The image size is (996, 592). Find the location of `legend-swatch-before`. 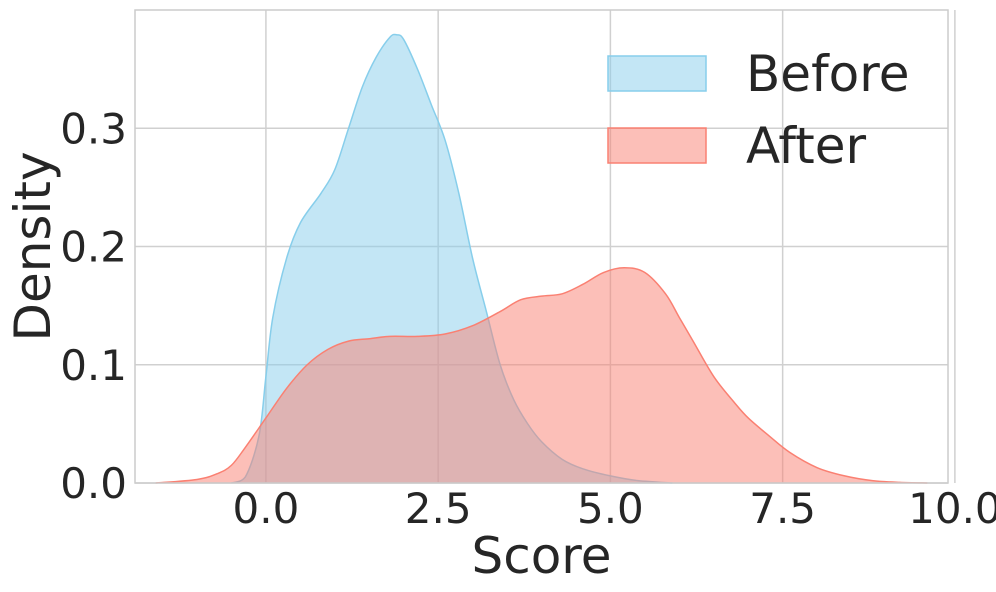

legend-swatch-before is located at coordinates (657, 73).